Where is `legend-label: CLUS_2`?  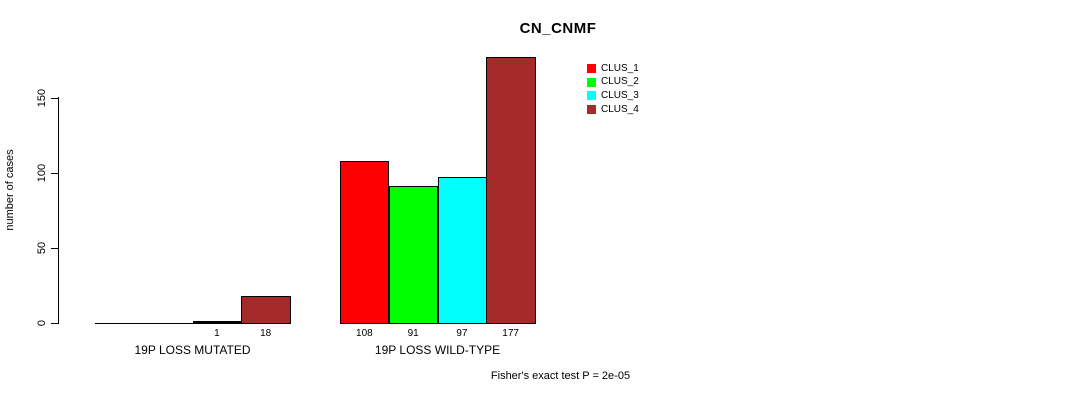 legend-label: CLUS_2 is located at coordinates (620, 82).